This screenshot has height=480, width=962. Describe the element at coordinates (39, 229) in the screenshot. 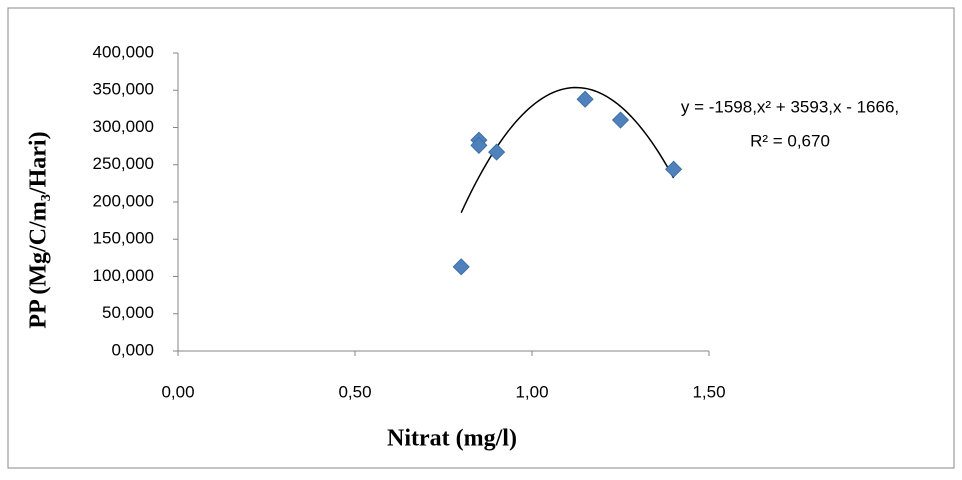

I see `y-axis-title: PP (Mg/C/m₃/Hari)` at that location.